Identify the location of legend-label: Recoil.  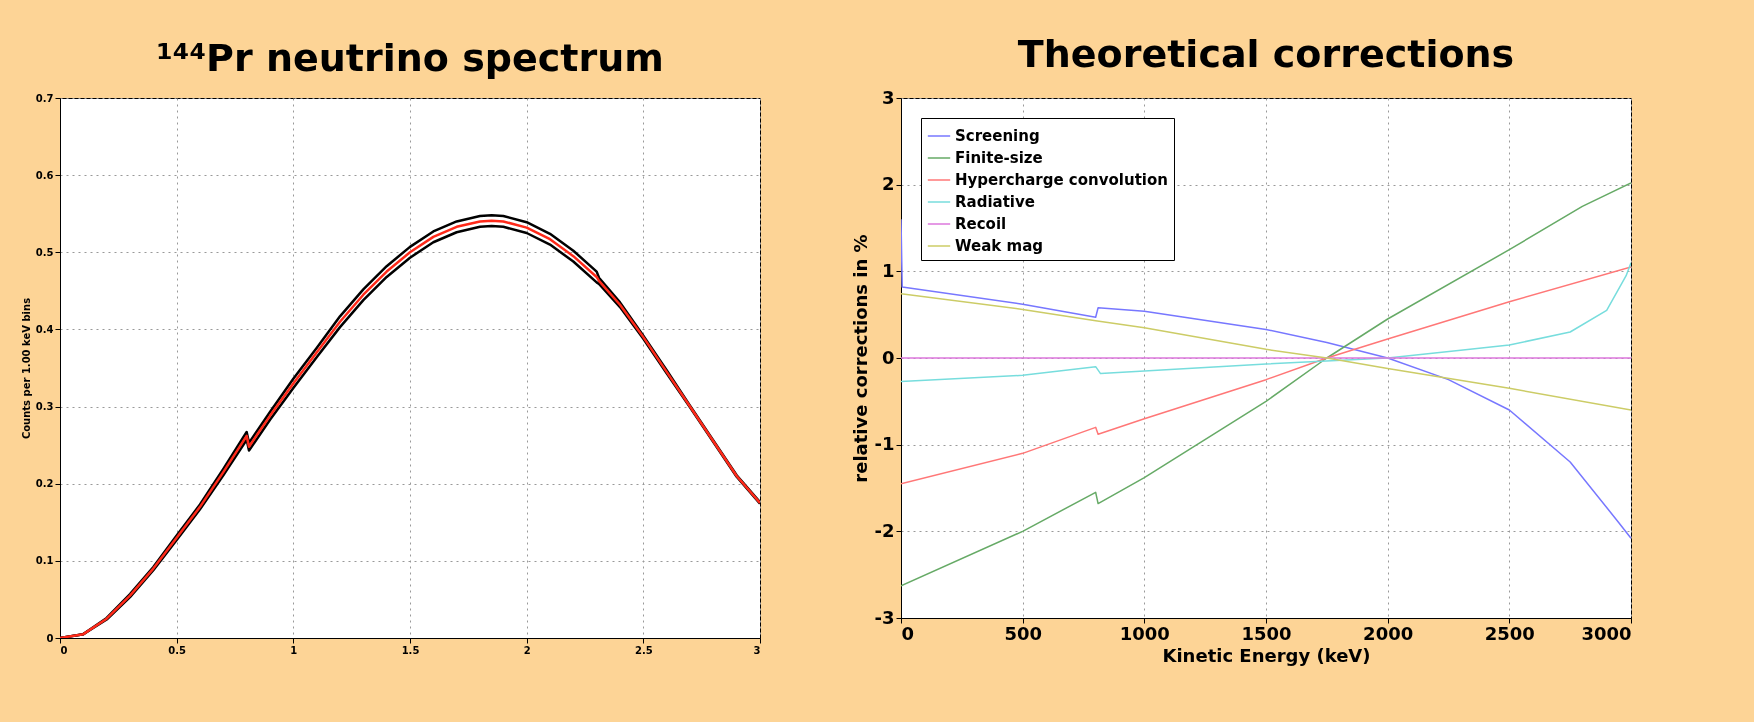
(981, 224).